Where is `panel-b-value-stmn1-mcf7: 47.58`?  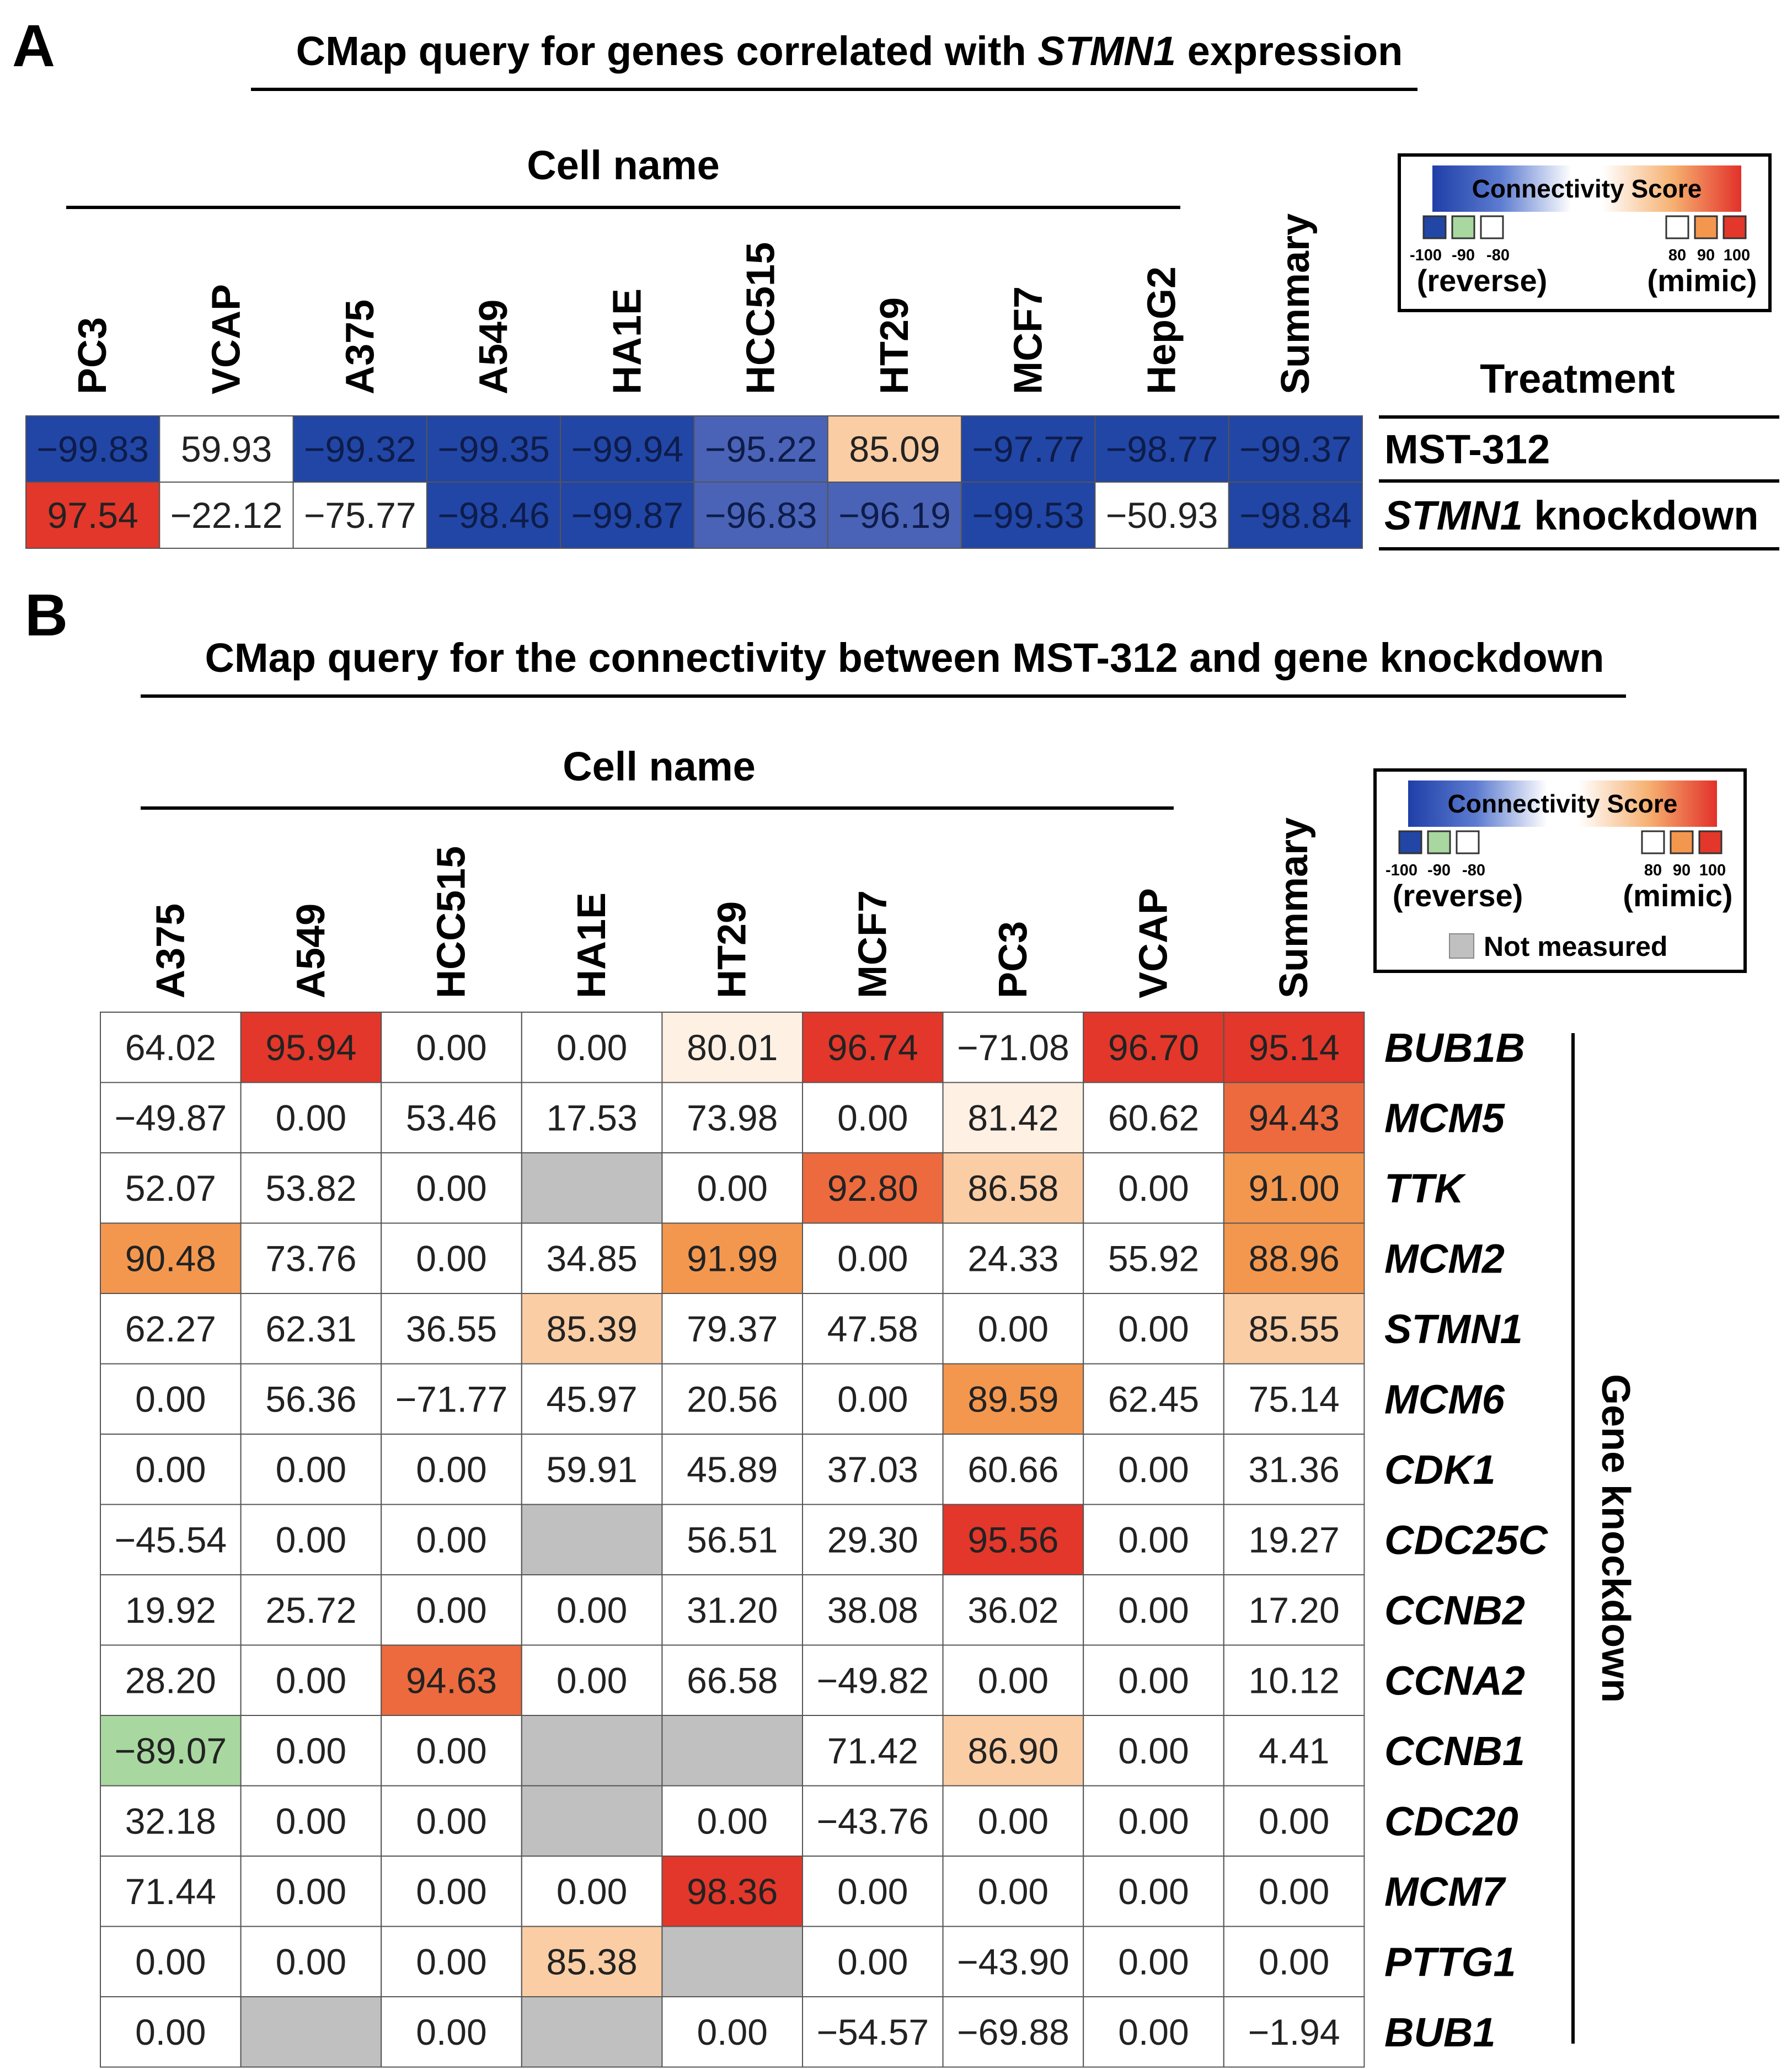
panel-b-value-stmn1-mcf7: 47.58 is located at coordinates (872, 1328).